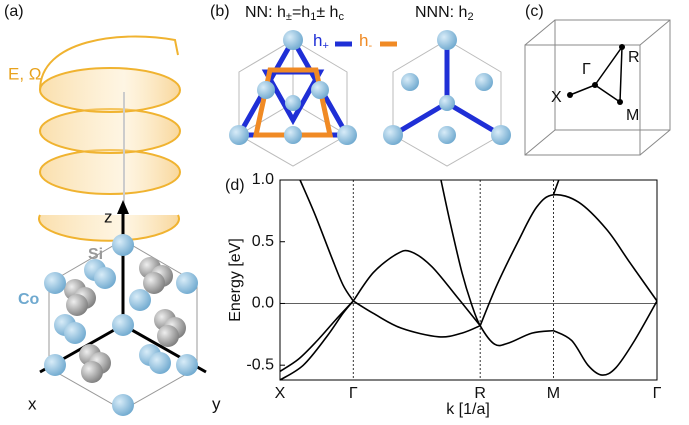 The width and height of the screenshot is (689, 425). What do you see at coordinates (468, 409) in the screenshot?
I see `x-axis-label: k [1/a]` at bounding box center [468, 409].